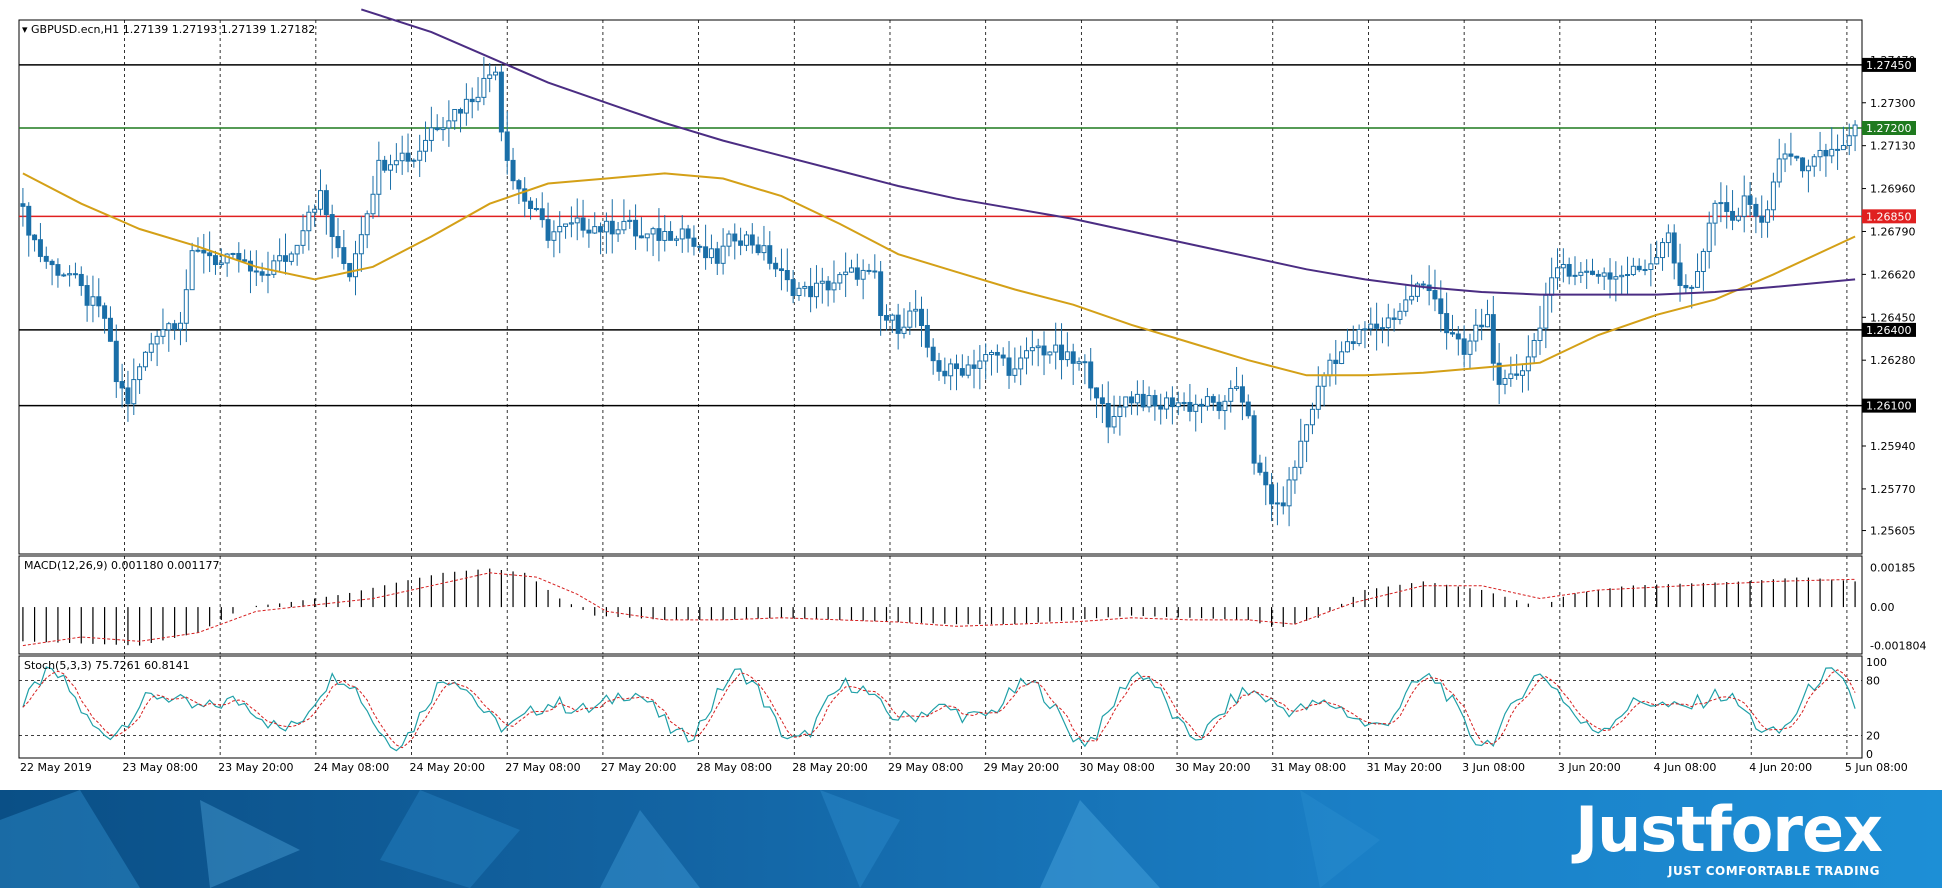 The width and height of the screenshot is (1942, 888). Describe the element at coordinates (1212, 767) in the screenshot. I see `time-label: 30 May 20:00` at that location.